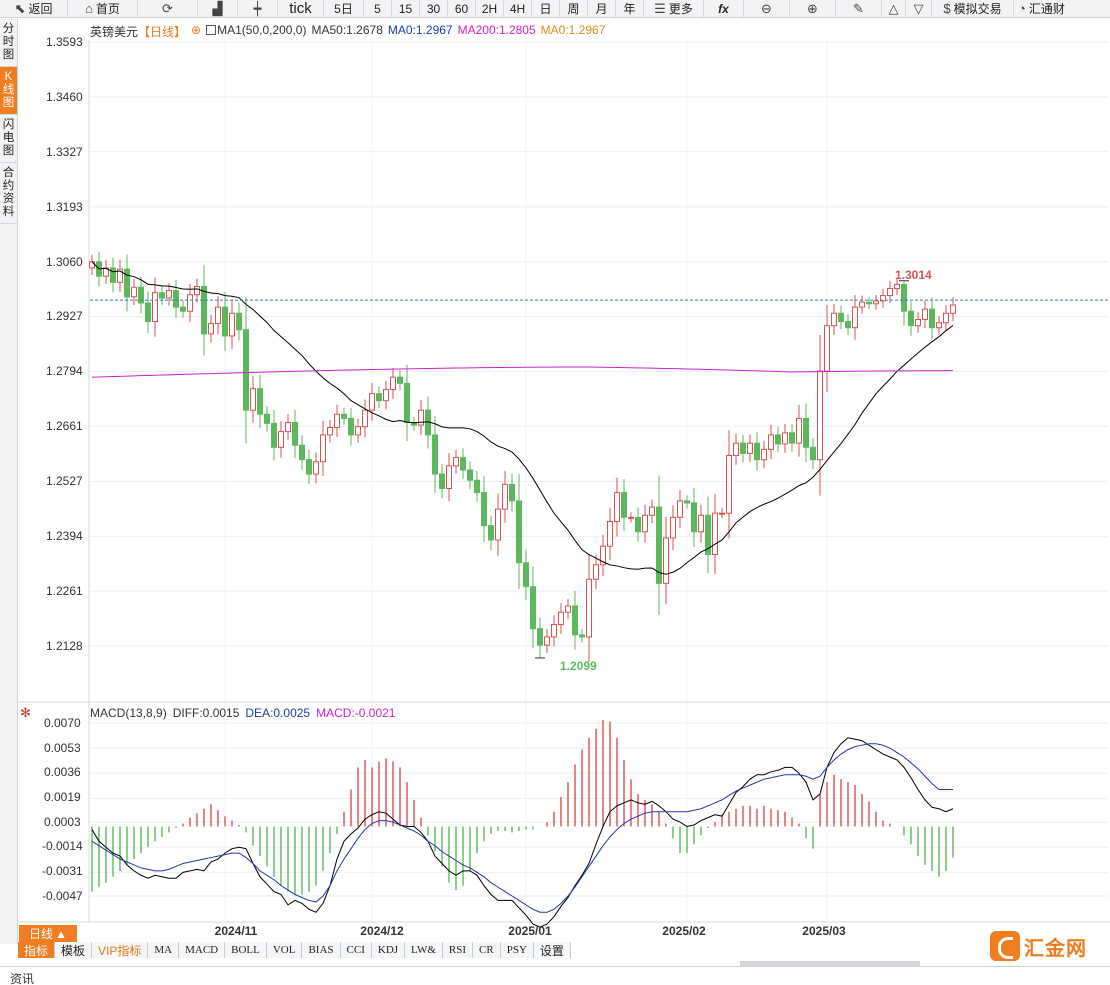 This screenshot has height=985, width=1110. Describe the element at coordinates (64, 207) in the screenshot. I see `price-tick-label: 1.3193` at that location.